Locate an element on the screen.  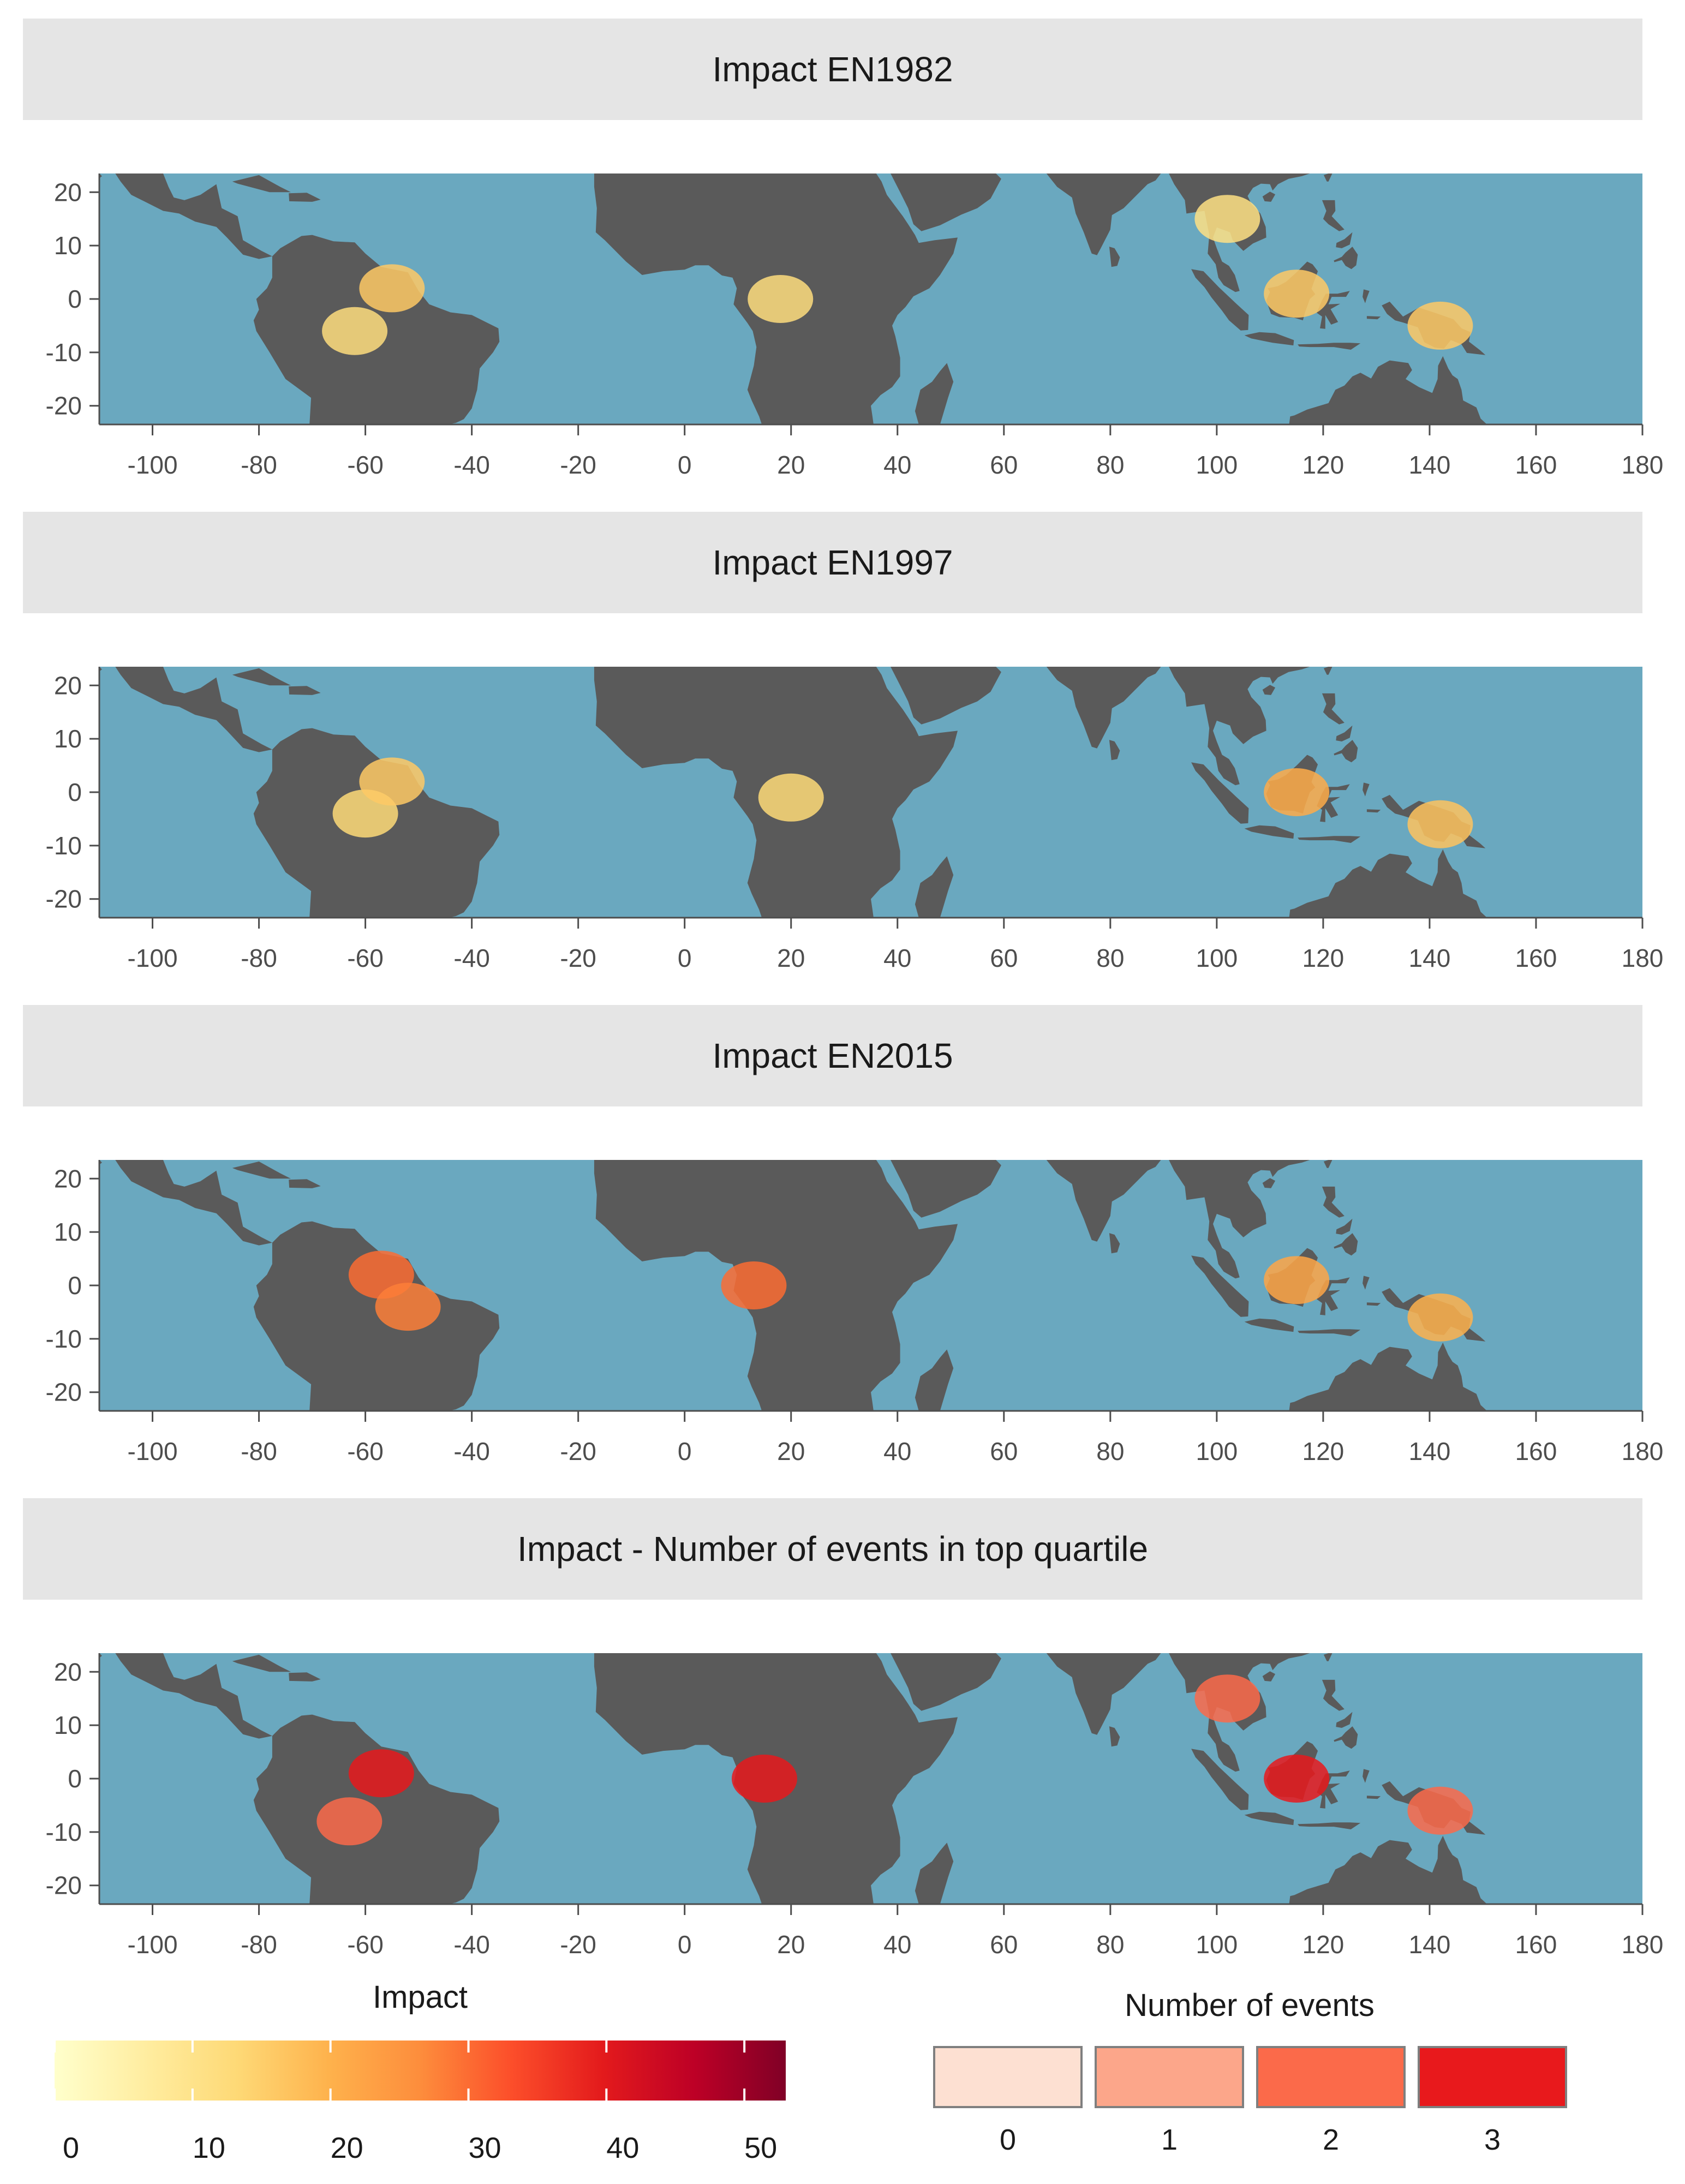
y-axis-en1997: 20 10 0 -10 -20 is located at coordinates (73, 792).